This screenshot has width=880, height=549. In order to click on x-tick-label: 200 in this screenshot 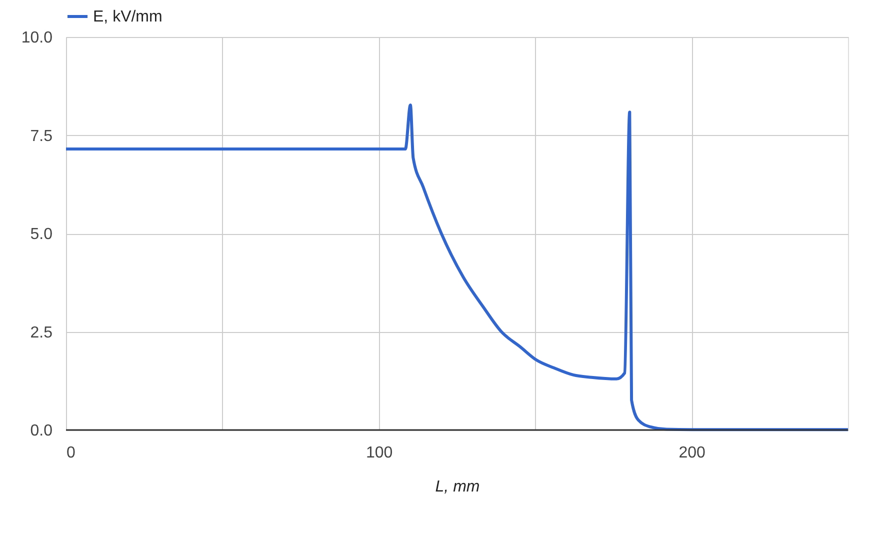, I will do `click(692, 453)`.